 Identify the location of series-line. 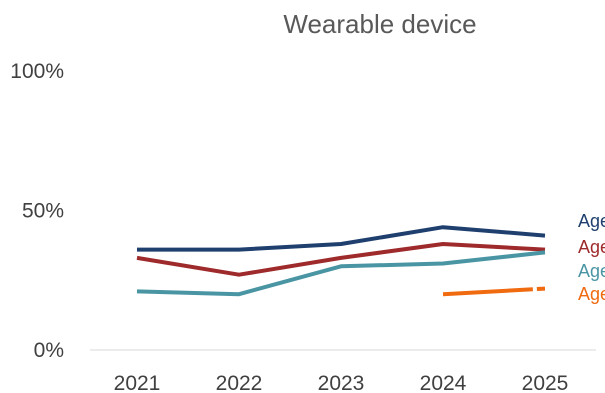
(494, 291).